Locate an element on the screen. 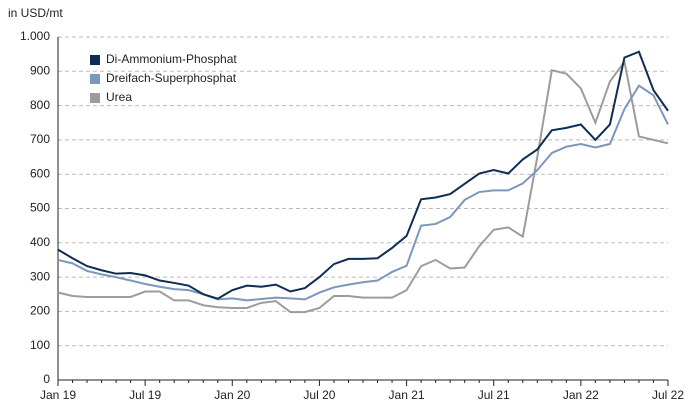 Image resolution: width=700 pixels, height=417 pixels. y-tick-label: 100 is located at coordinates (40, 345).